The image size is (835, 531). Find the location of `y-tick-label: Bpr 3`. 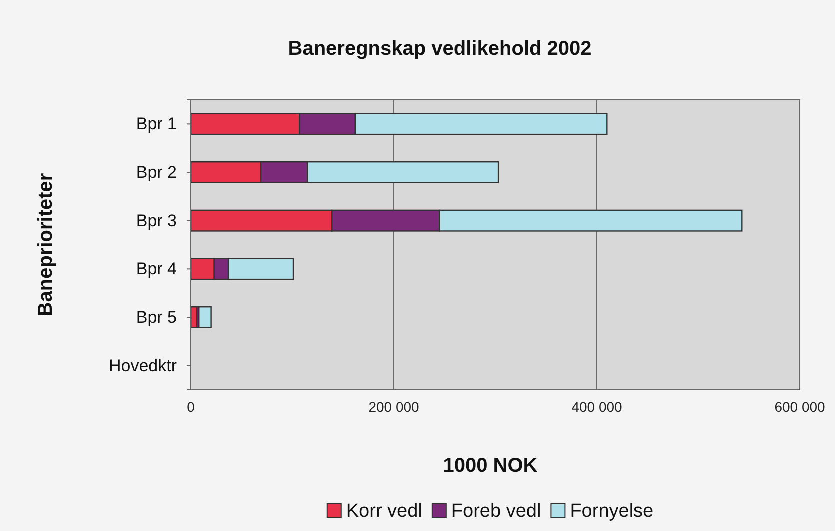

y-tick-label: Bpr 3 is located at coordinates (156, 220).